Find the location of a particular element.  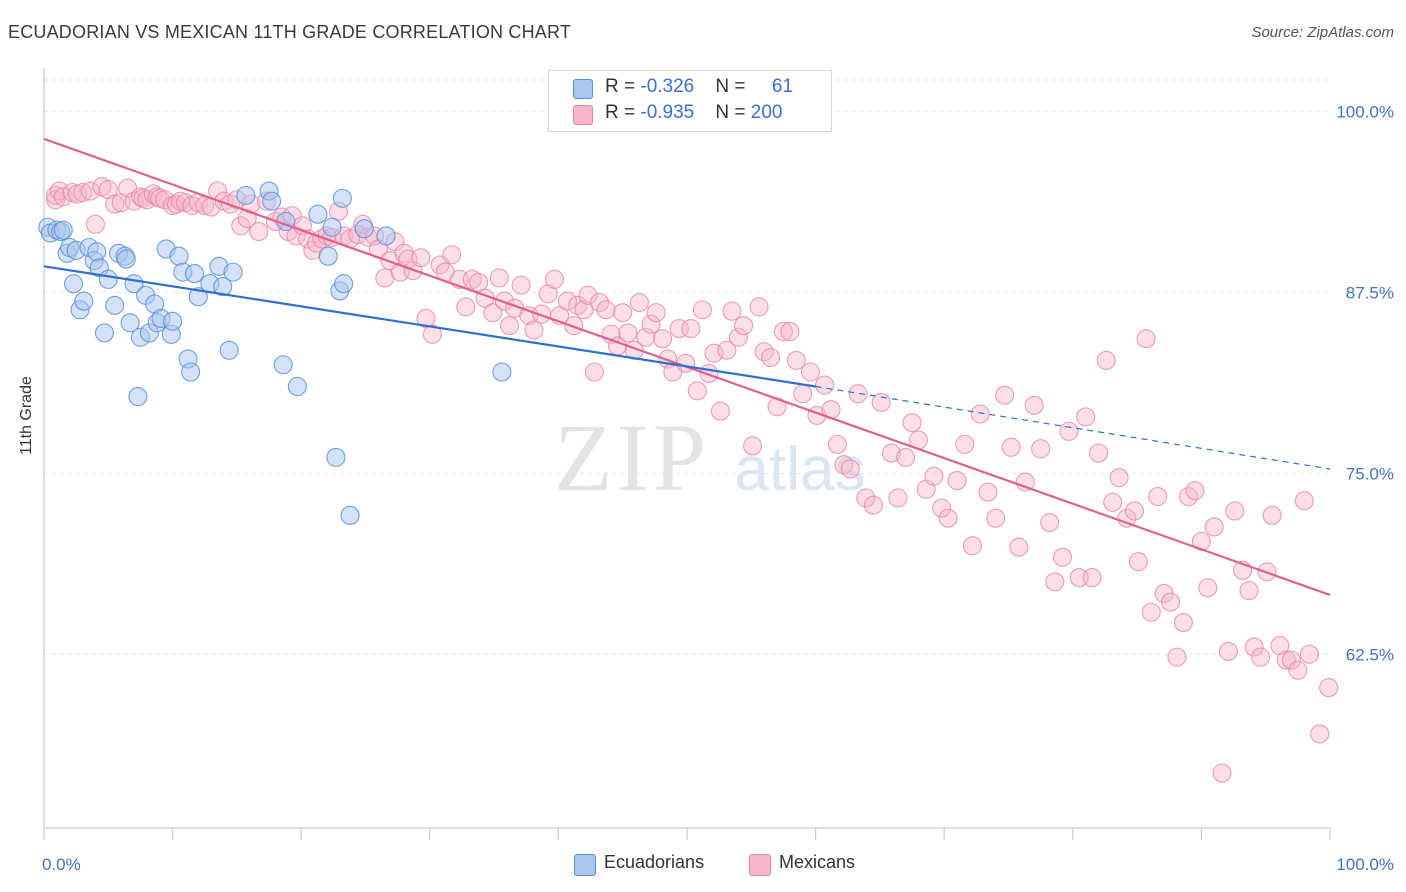

series-legend: Ecuadorians Mexicans is located at coordinates (703, 865).